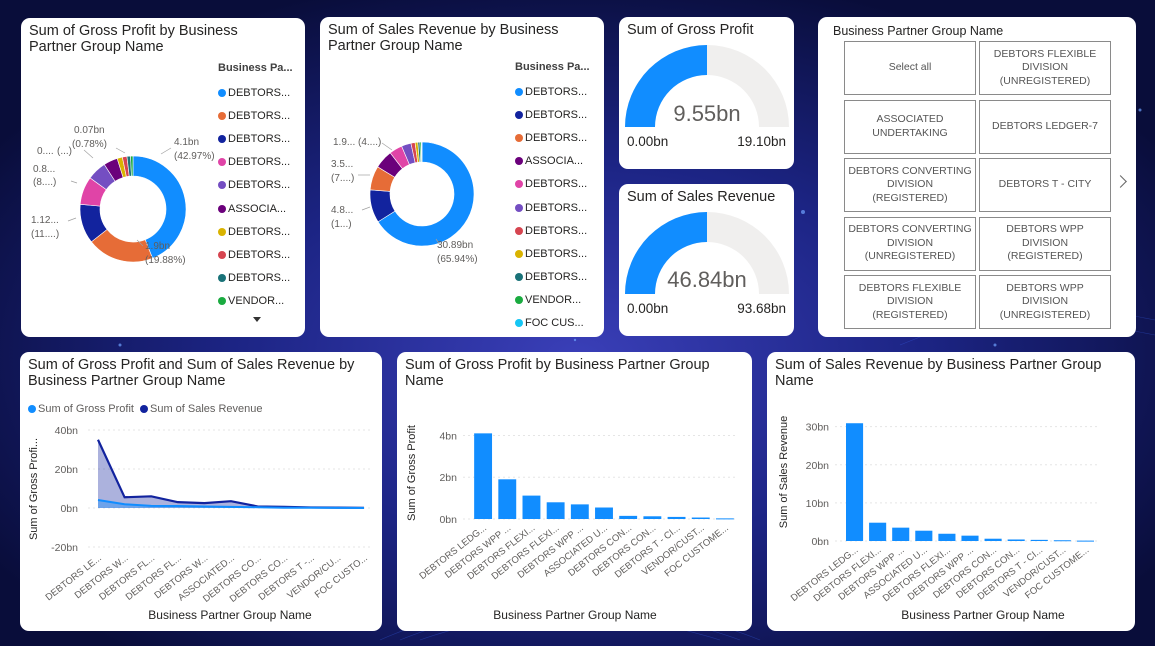 This screenshot has width=1155, height=646. Describe the element at coordinates (818, 504) in the screenshot. I see `y-tick-label: 10bn` at that location.